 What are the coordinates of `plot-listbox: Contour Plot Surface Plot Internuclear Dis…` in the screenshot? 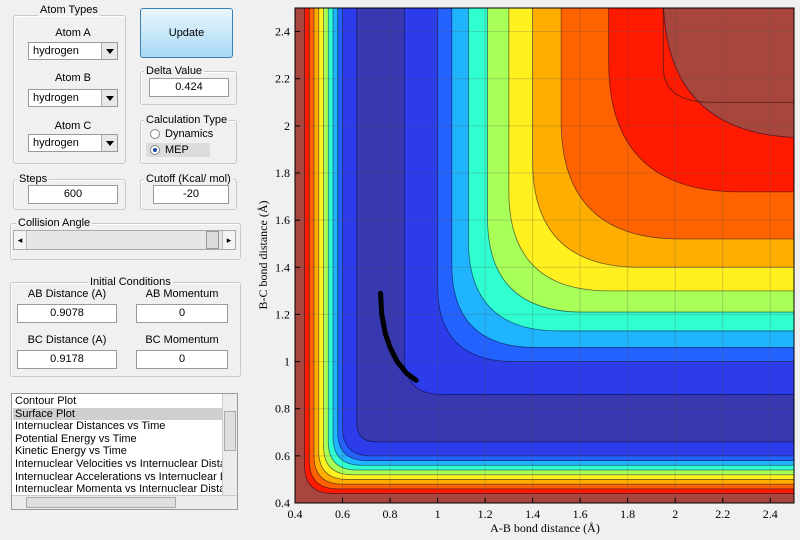 It's located at (124, 451).